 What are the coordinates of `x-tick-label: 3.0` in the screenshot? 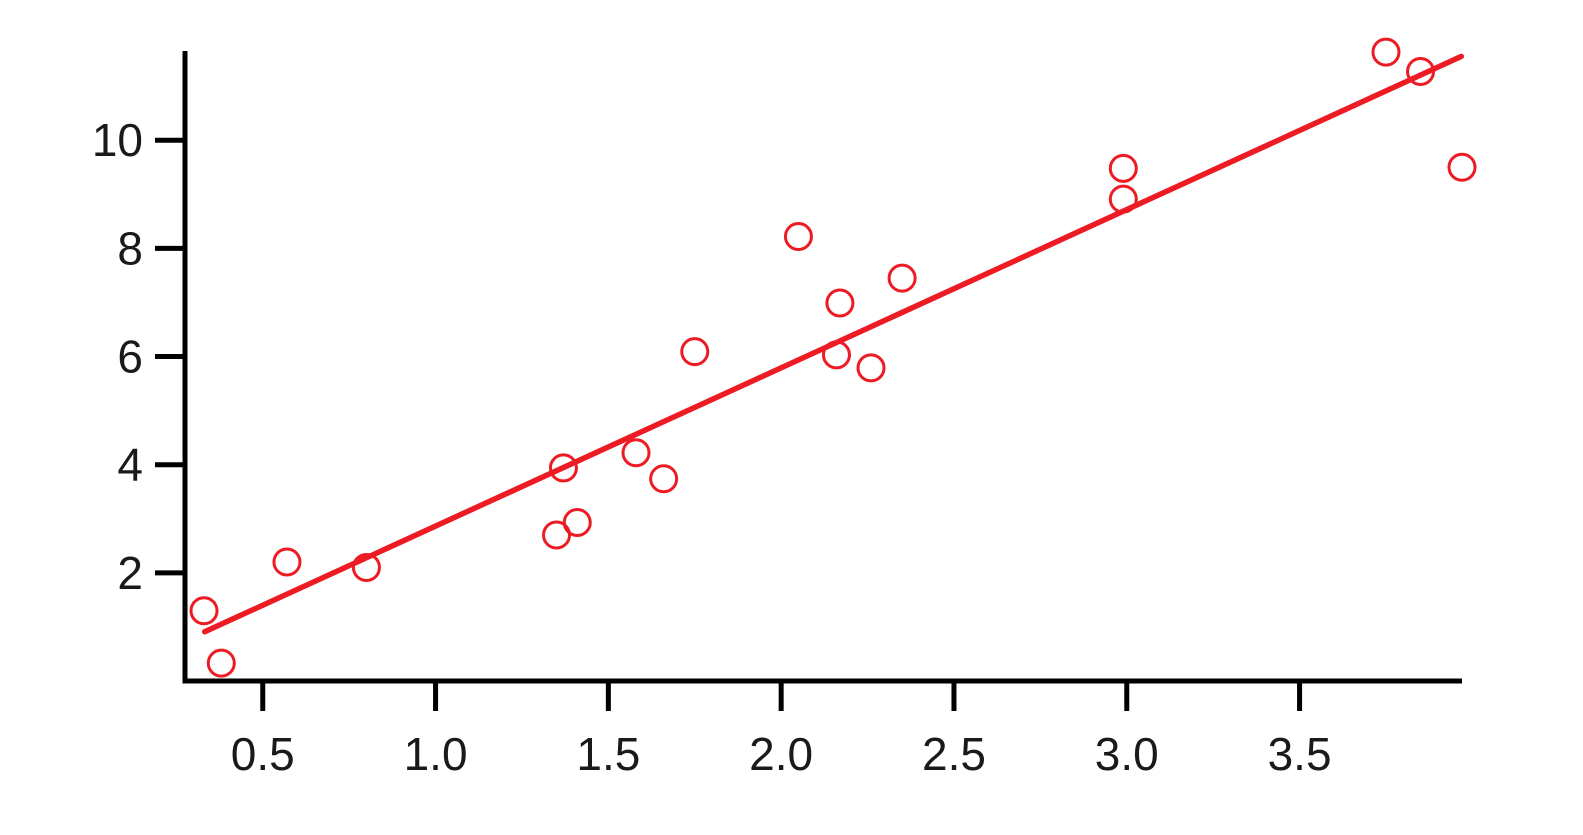 It's located at (1127, 754).